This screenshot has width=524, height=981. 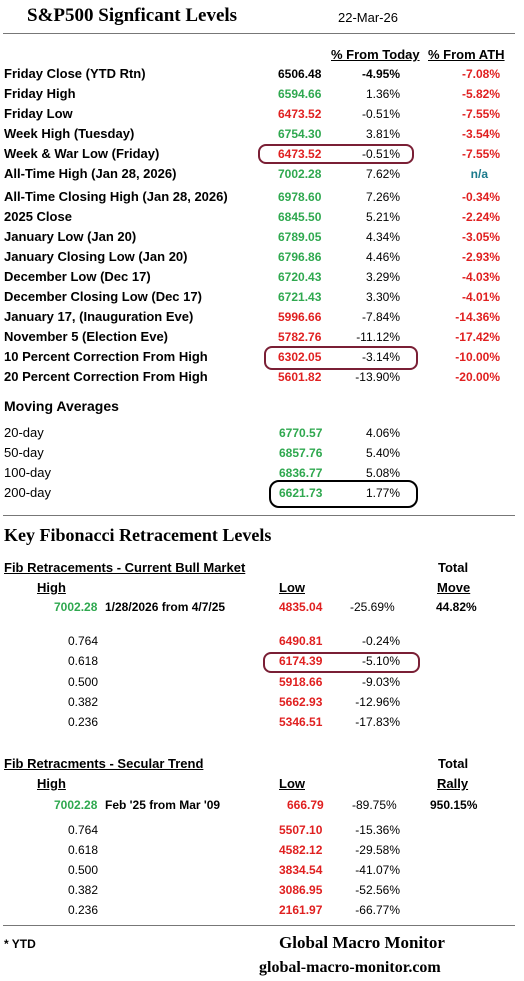 What do you see at coordinates (477, 337) in the screenshot?
I see `level-pct-from-ath: -17.42%` at bounding box center [477, 337].